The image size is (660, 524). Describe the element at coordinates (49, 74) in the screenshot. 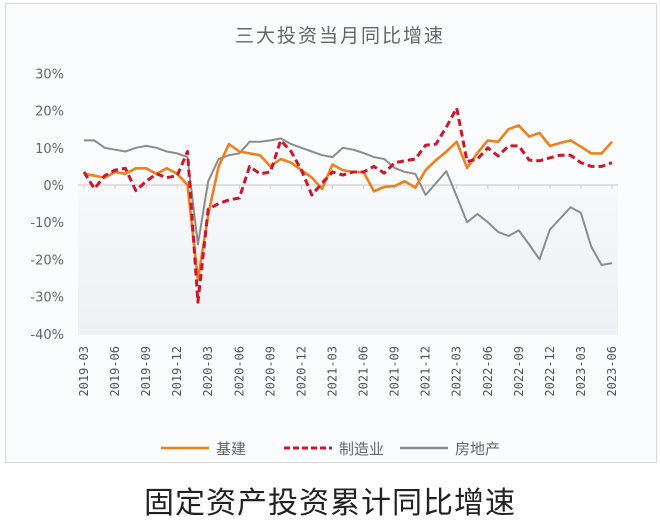

I see `y-tick-label: 30%` at that location.